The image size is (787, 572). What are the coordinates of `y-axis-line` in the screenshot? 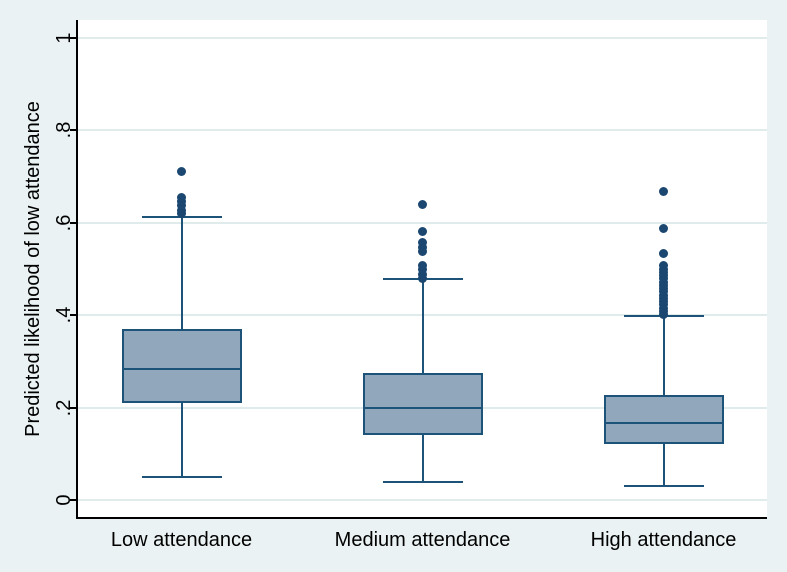 It's located at (77, 269).